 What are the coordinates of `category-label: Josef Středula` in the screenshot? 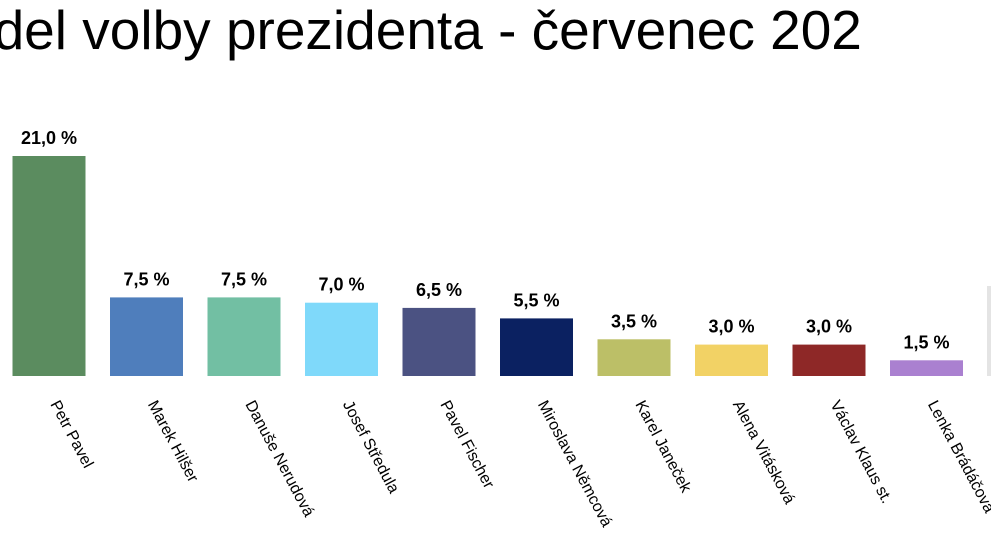 It's located at (370, 447).